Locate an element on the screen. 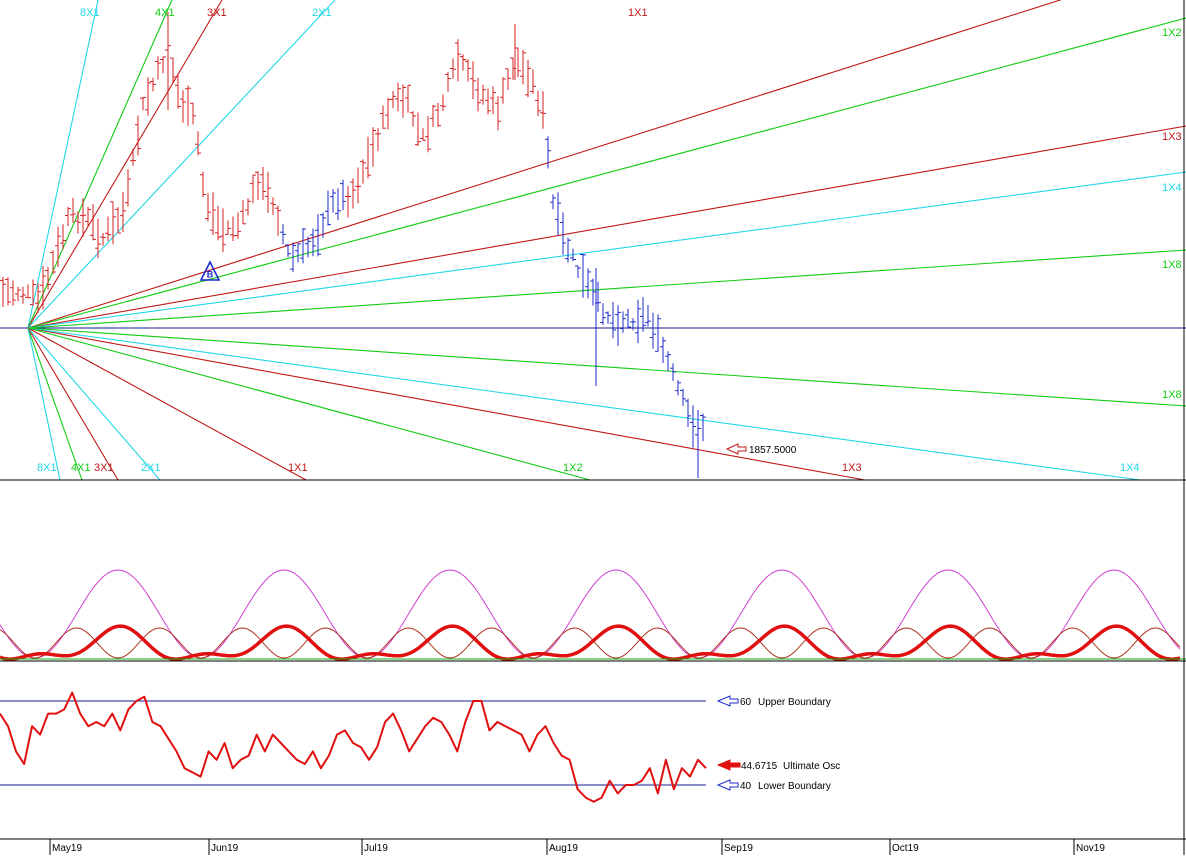  fan-label-lower: 1X2 is located at coordinates (573, 468).